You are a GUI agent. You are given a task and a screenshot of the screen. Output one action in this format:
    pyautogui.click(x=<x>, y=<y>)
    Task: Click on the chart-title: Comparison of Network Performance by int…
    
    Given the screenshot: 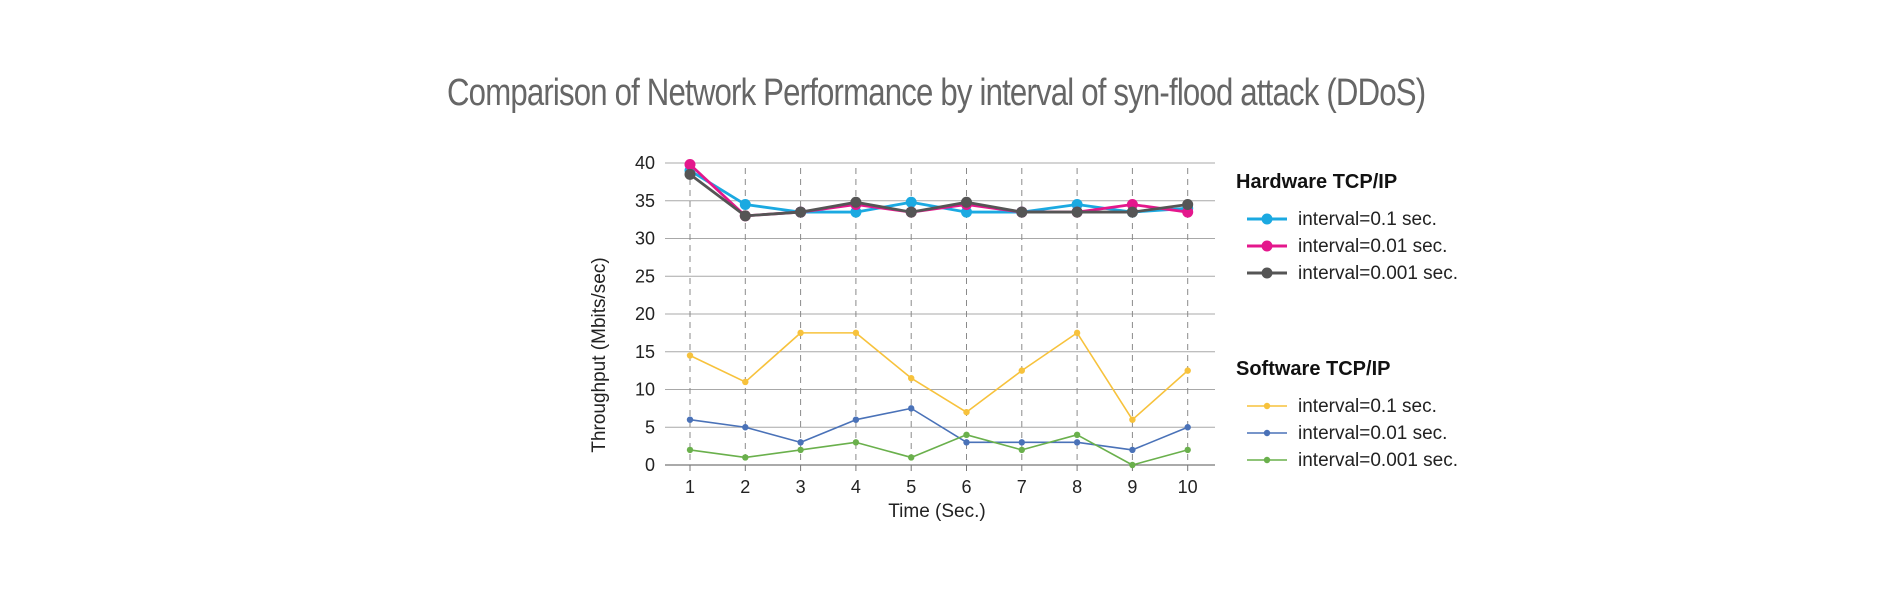 What is the action you would take?
    pyautogui.click(x=936, y=93)
    